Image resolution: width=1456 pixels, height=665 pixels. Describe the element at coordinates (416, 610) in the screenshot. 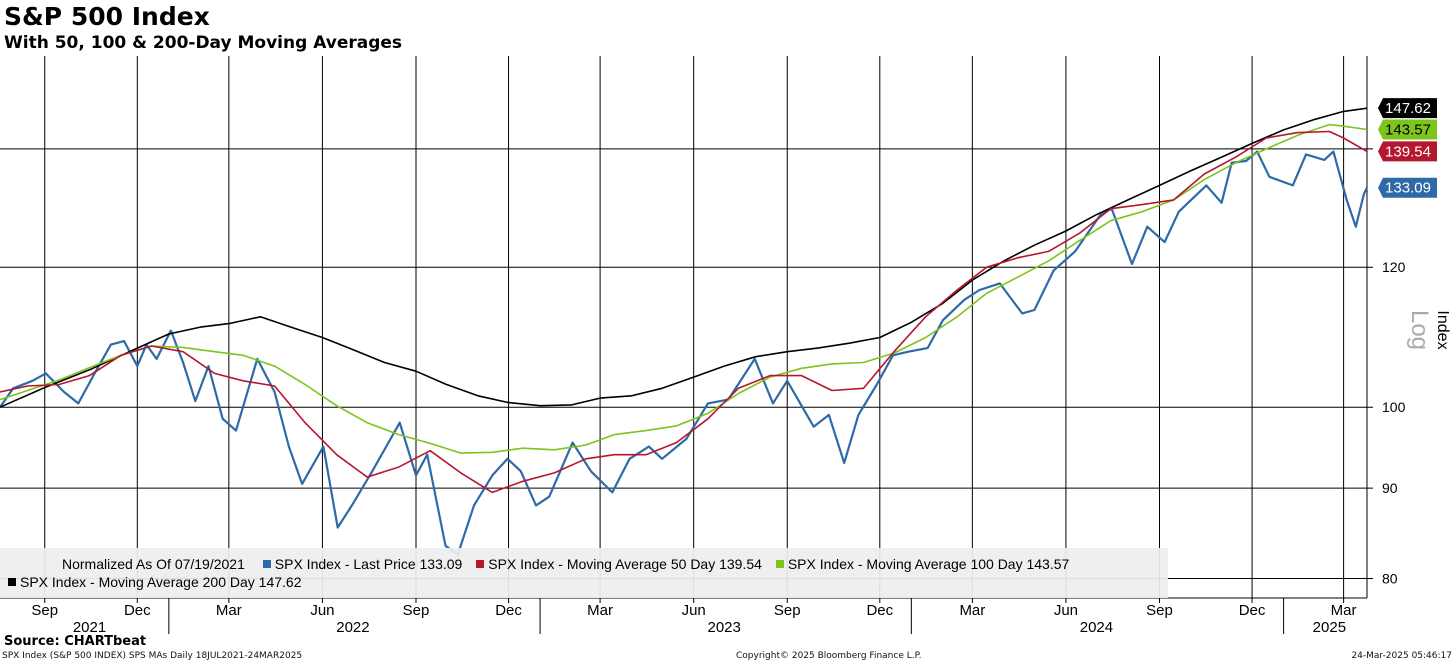

I see `x-tick-label-4: Sep` at that location.